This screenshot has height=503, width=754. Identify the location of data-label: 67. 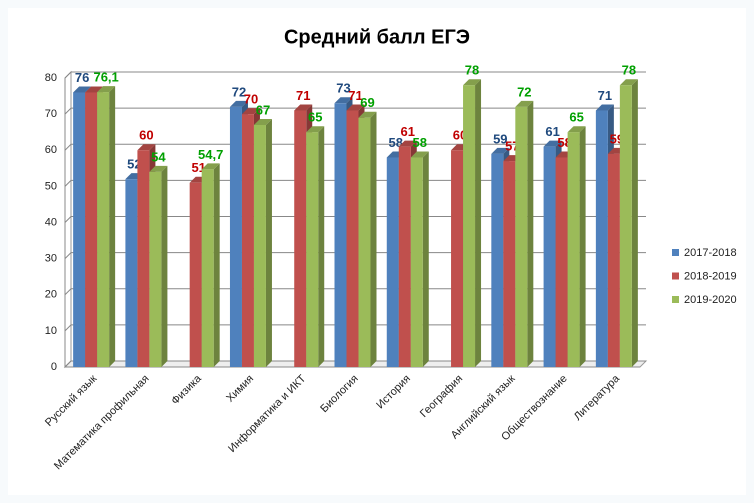
(263, 109).